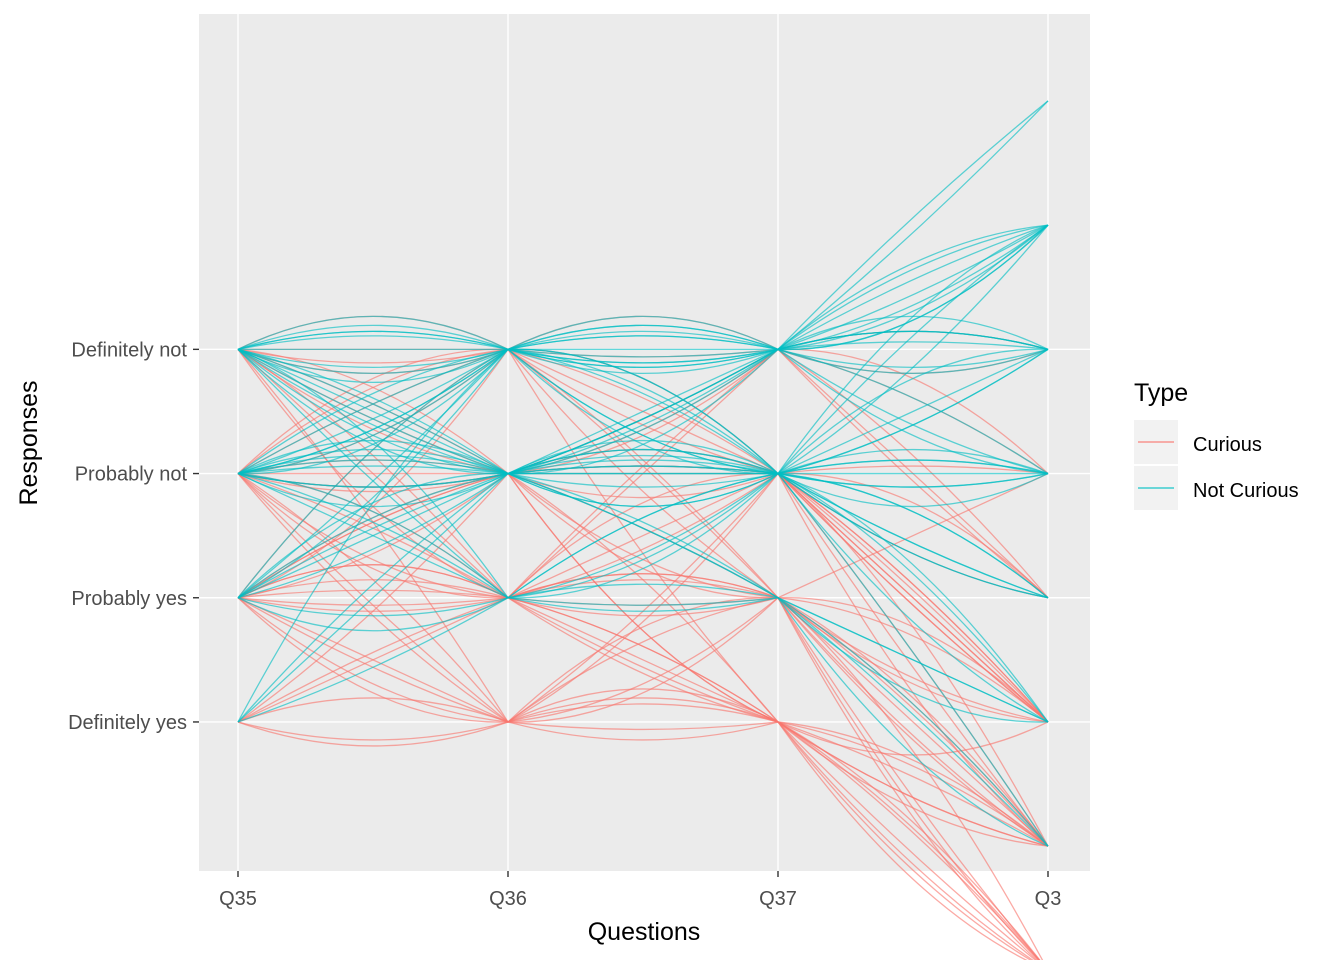 This screenshot has width=1344, height=960. Describe the element at coordinates (1227, 445) in the screenshot. I see `legend-label-curious: Curious` at that location.